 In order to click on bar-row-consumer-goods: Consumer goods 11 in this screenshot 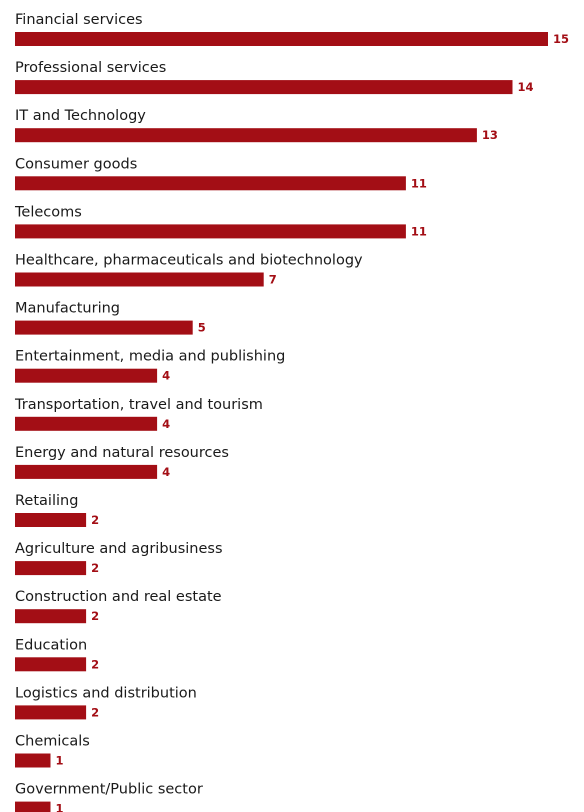, I will do `click(221, 173)`.